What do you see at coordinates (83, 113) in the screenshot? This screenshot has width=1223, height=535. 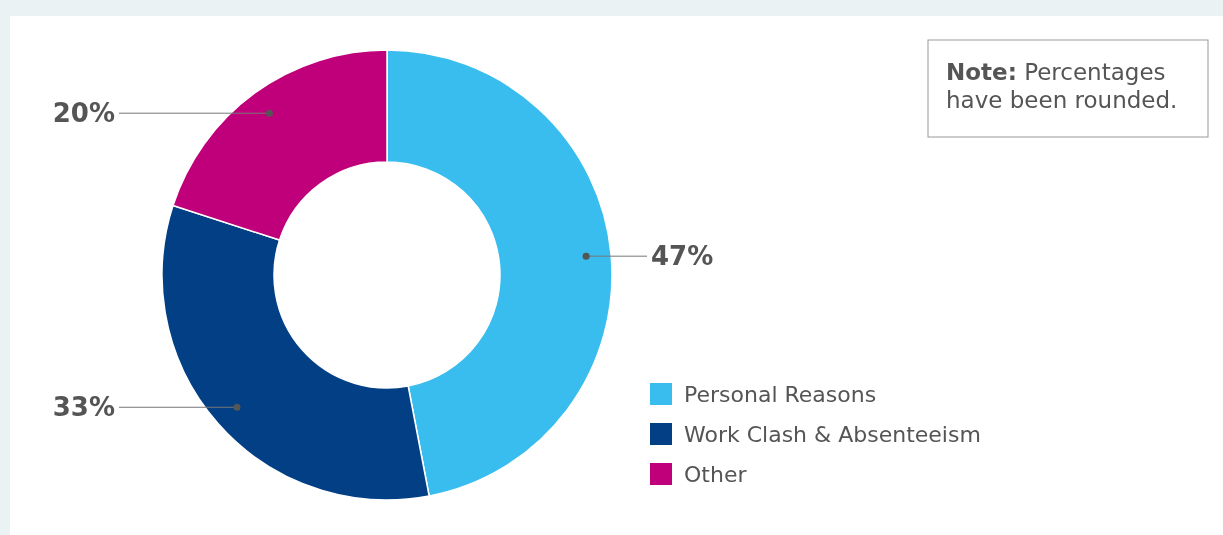 I see `data-label: 20%` at bounding box center [83, 113].